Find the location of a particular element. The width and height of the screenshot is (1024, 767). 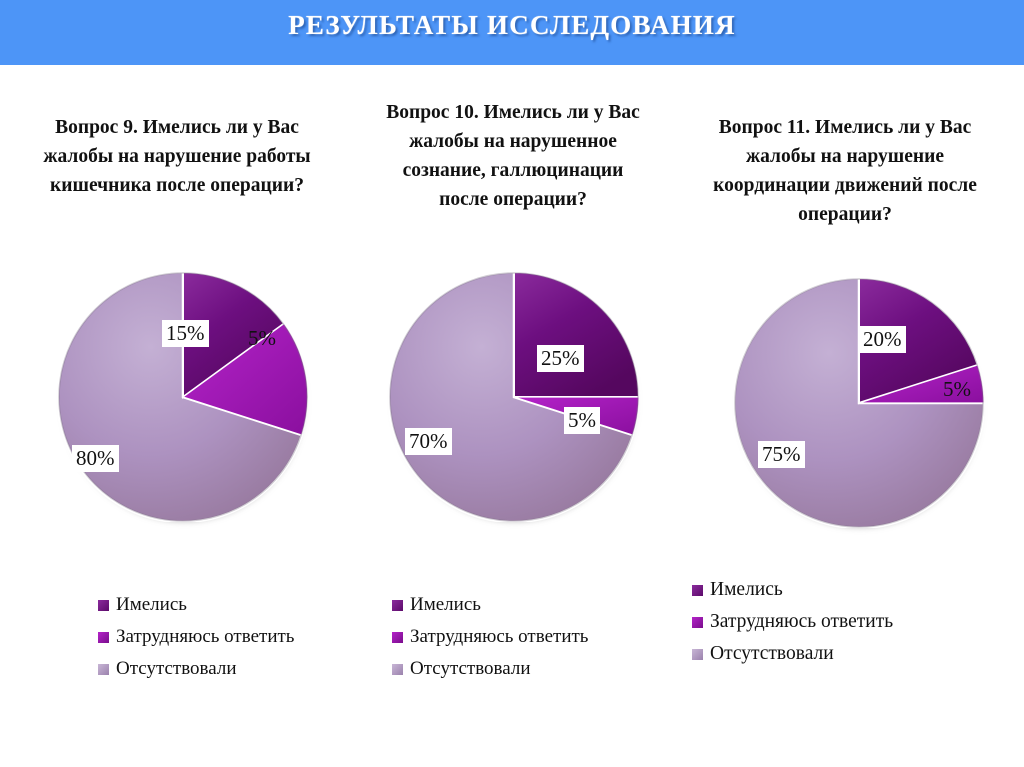

pie-value-label-dark: 20% is located at coordinates (882, 339).